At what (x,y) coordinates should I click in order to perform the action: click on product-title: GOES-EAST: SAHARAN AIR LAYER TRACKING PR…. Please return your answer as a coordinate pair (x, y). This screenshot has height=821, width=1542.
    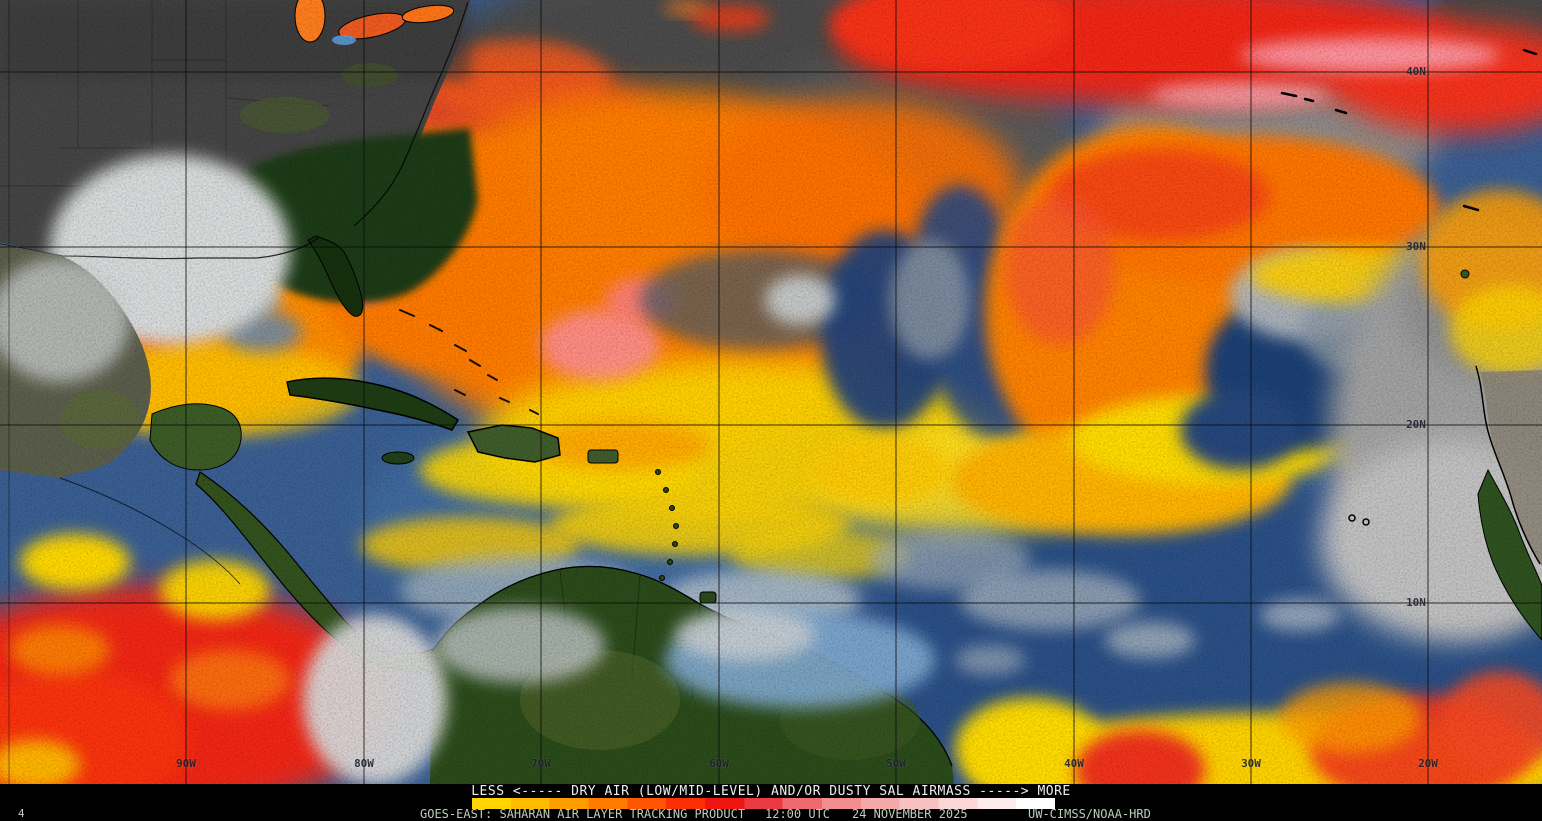
    Looking at the image, I should click on (583, 814).